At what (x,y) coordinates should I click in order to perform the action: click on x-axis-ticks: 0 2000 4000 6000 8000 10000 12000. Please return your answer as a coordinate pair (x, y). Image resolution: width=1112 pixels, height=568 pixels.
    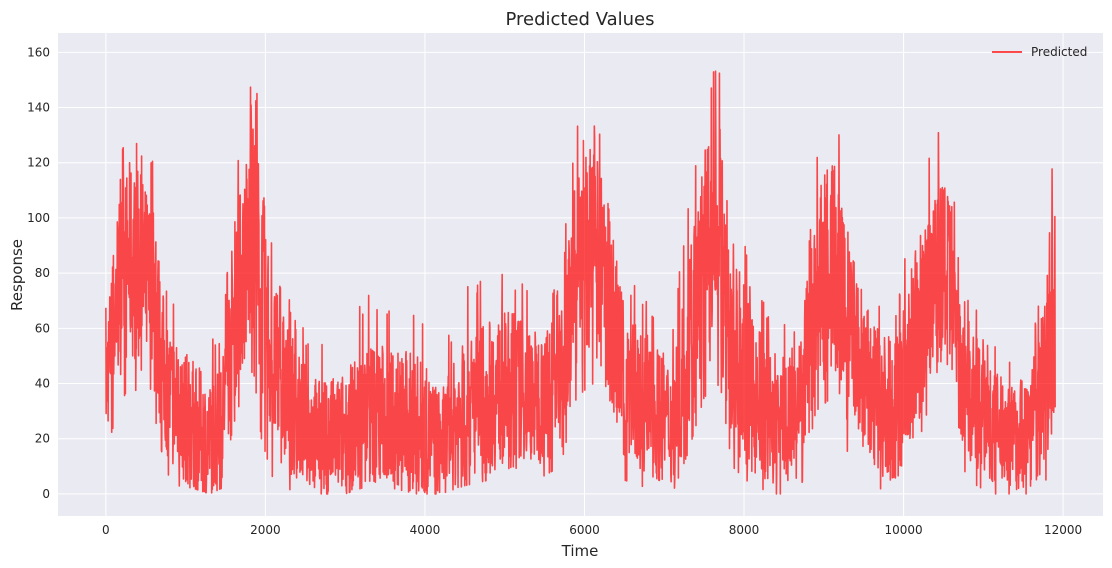
    Looking at the image, I should click on (592, 530).